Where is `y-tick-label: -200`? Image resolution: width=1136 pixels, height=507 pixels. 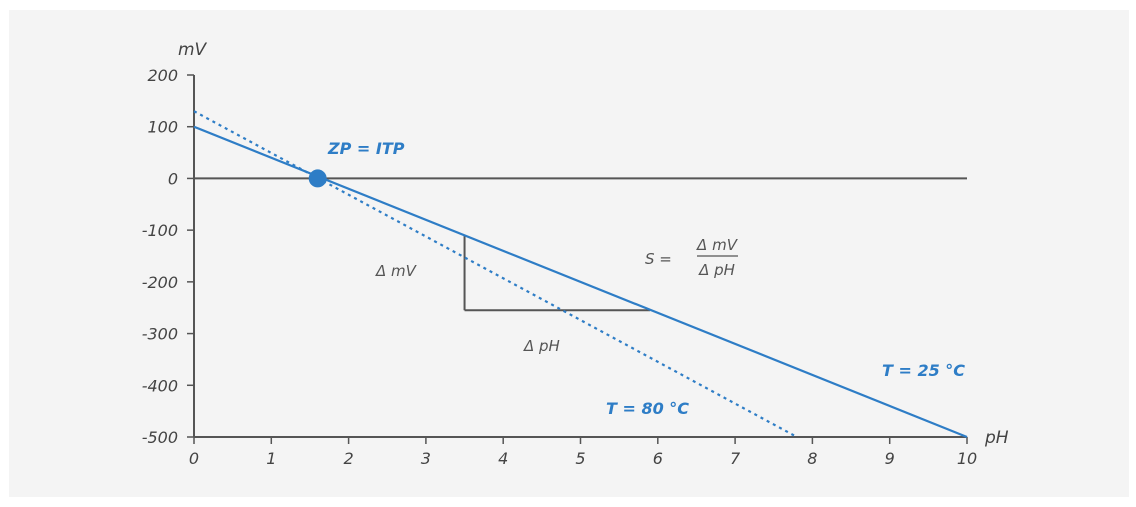 y-tick-label: -200 is located at coordinates (160, 282).